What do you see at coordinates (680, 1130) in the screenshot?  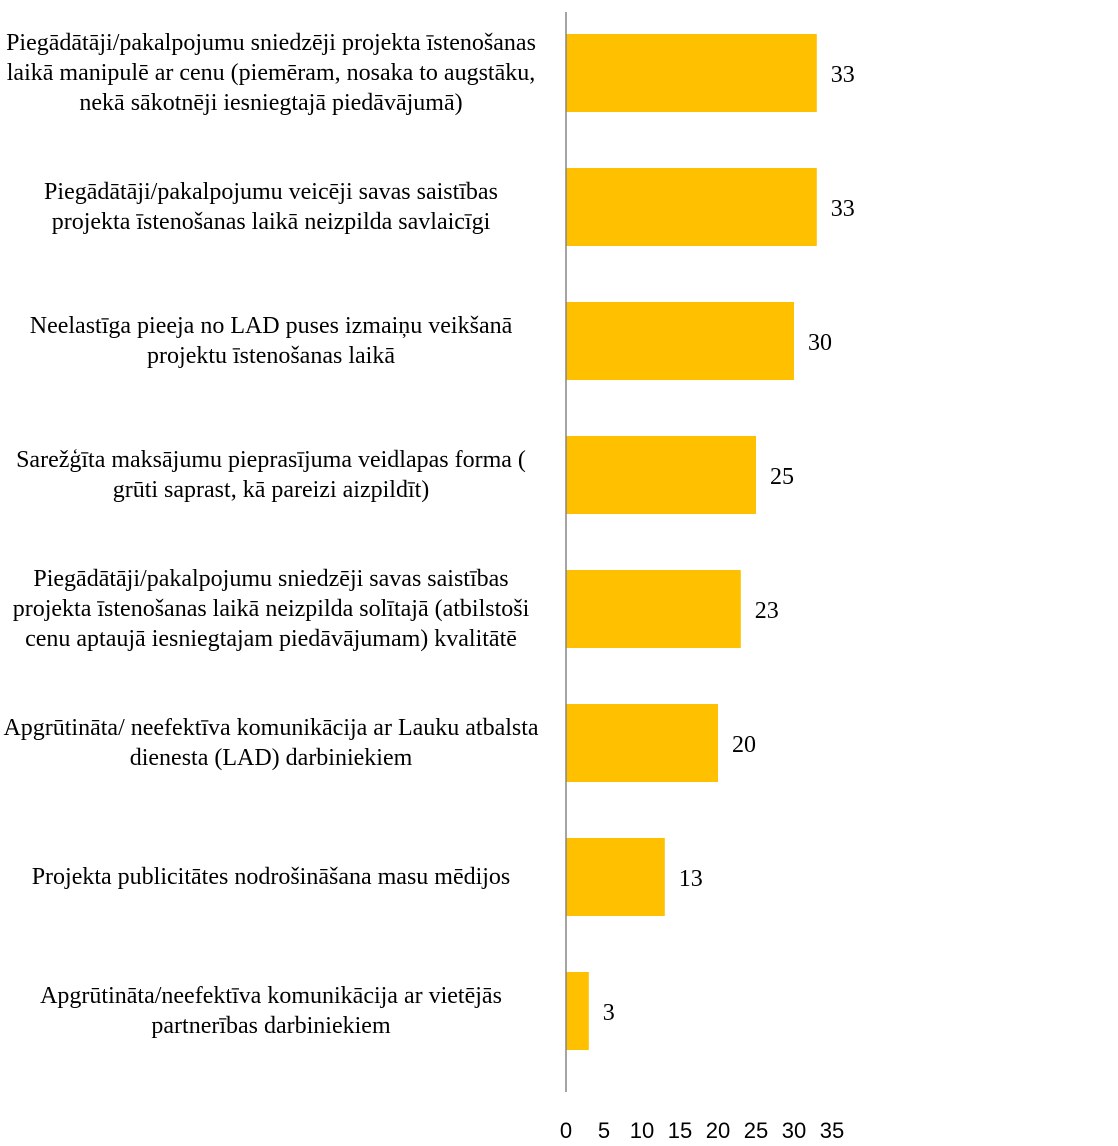 I see `x-tick-label-3: 15` at bounding box center [680, 1130].